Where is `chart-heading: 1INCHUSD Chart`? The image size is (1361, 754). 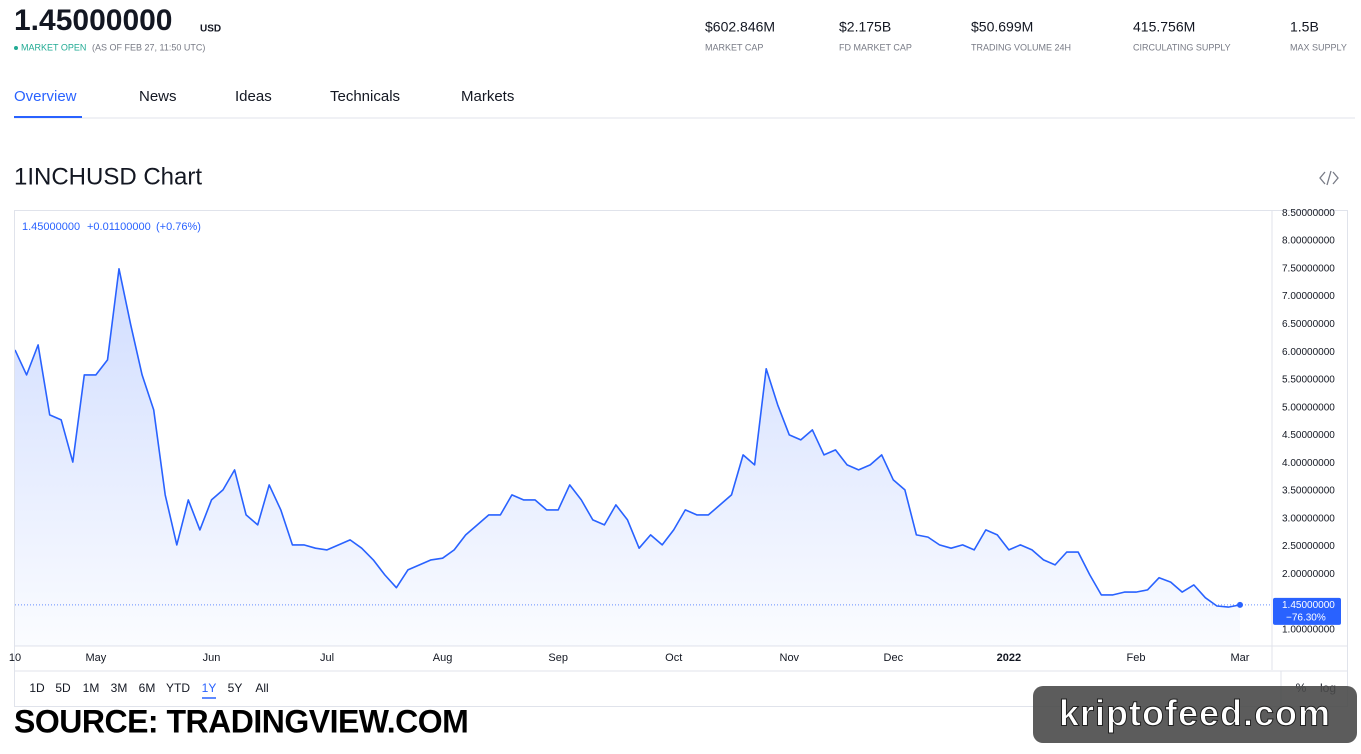 chart-heading: 1INCHUSD Chart is located at coordinates (108, 176).